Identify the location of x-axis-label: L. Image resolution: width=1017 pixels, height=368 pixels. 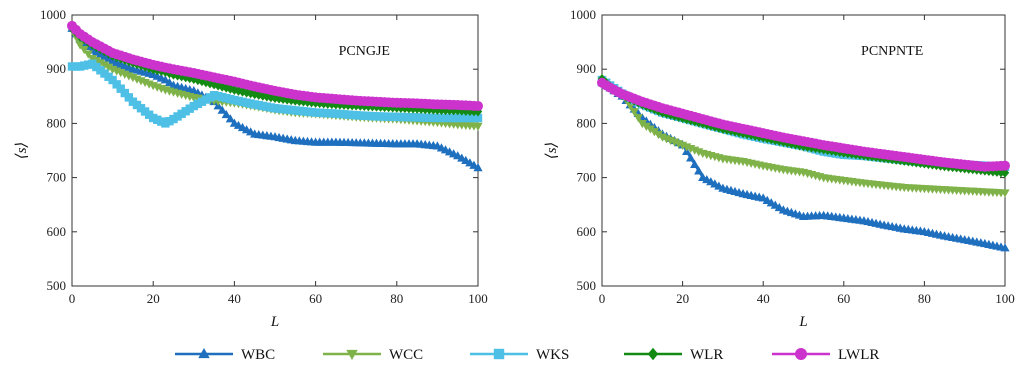
(802, 322).